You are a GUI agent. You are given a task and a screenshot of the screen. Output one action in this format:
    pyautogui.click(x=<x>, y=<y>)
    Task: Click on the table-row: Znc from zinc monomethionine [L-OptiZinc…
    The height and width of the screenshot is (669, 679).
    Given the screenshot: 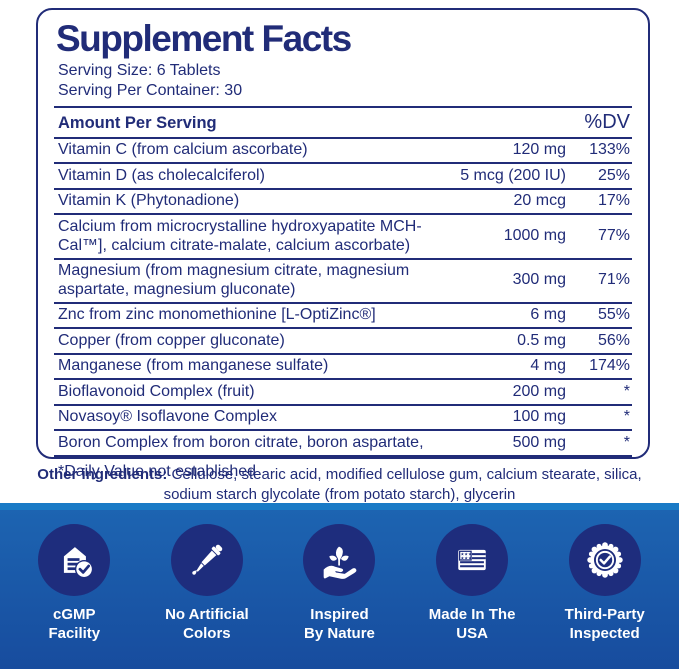 What is the action you would take?
    pyautogui.click(x=343, y=317)
    